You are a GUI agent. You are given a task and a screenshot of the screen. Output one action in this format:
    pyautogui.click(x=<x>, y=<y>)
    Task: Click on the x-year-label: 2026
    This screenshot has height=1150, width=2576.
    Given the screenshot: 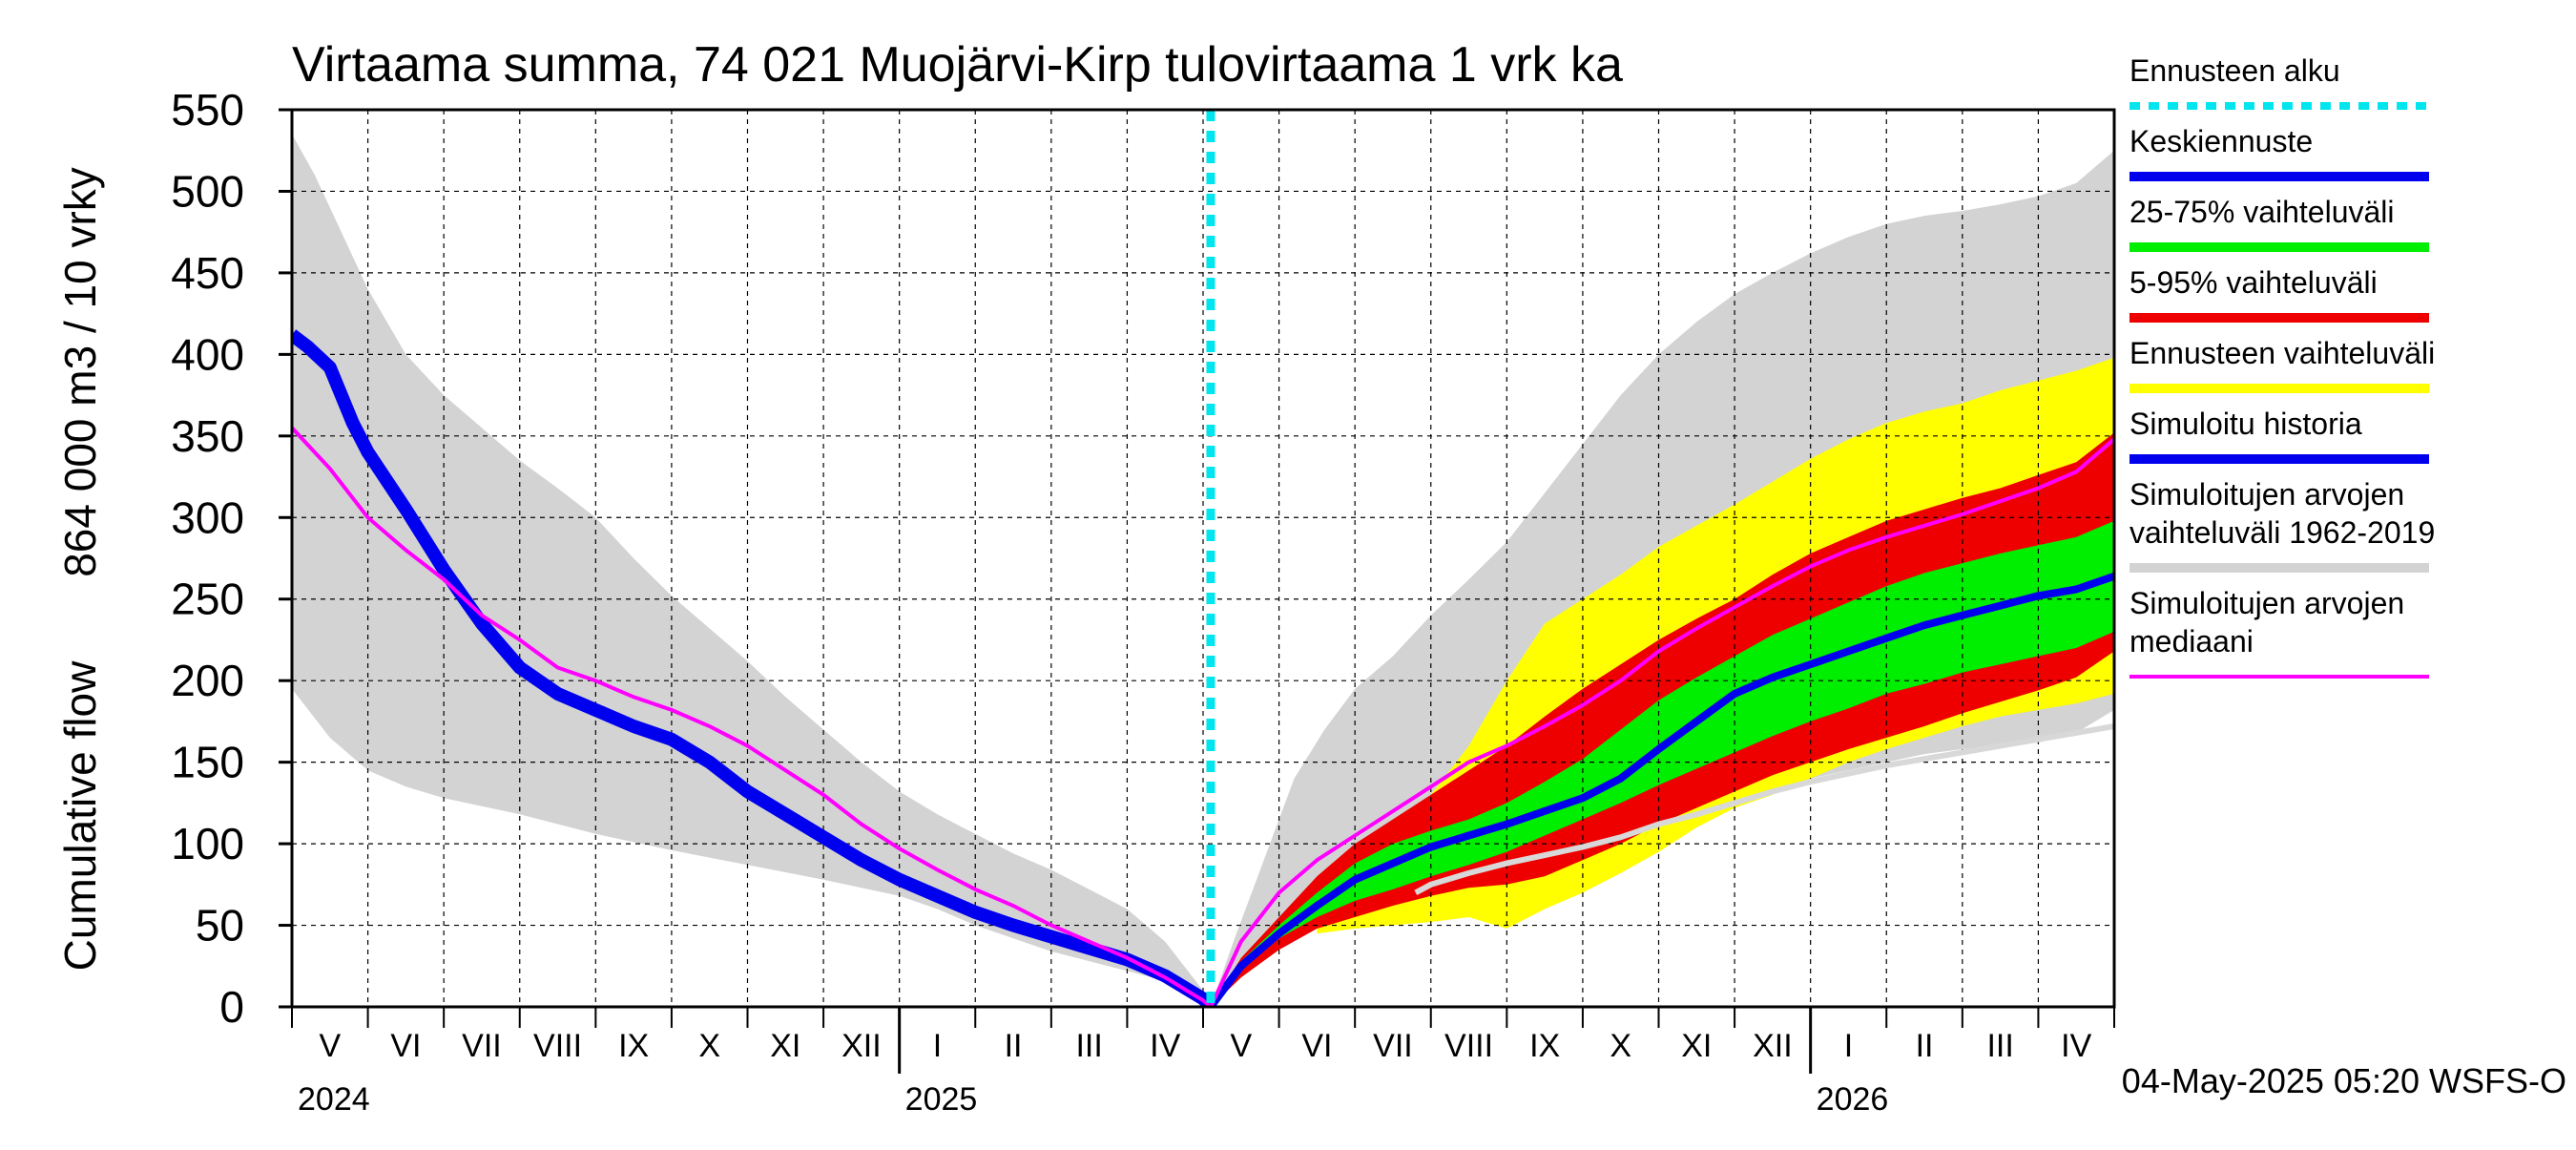 What is the action you would take?
    pyautogui.click(x=1853, y=1099)
    